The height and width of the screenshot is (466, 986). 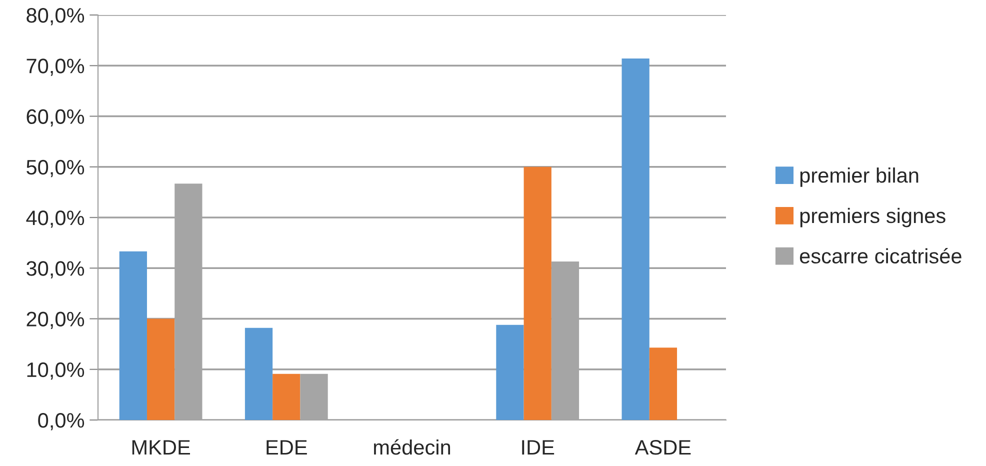 I want to click on legend-label: premier bilan, so click(x=859, y=177).